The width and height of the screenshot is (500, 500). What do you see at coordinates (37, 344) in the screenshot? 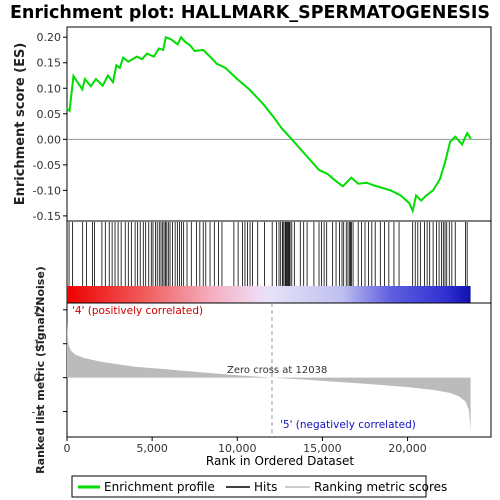
I see `metric-y-tick-label: 1` at bounding box center [37, 344].